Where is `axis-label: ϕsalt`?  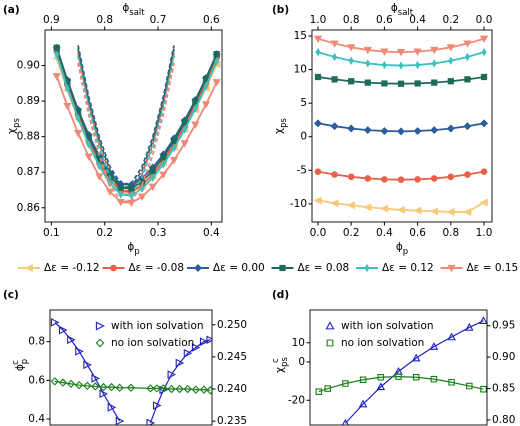 axis-label: ϕsalt is located at coordinates (133, 10).